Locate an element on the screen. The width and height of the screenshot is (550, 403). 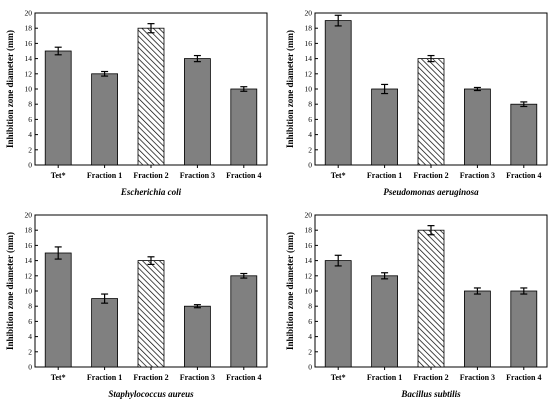
panel-title: Staphylococcus aureus is located at coordinates (151, 394).